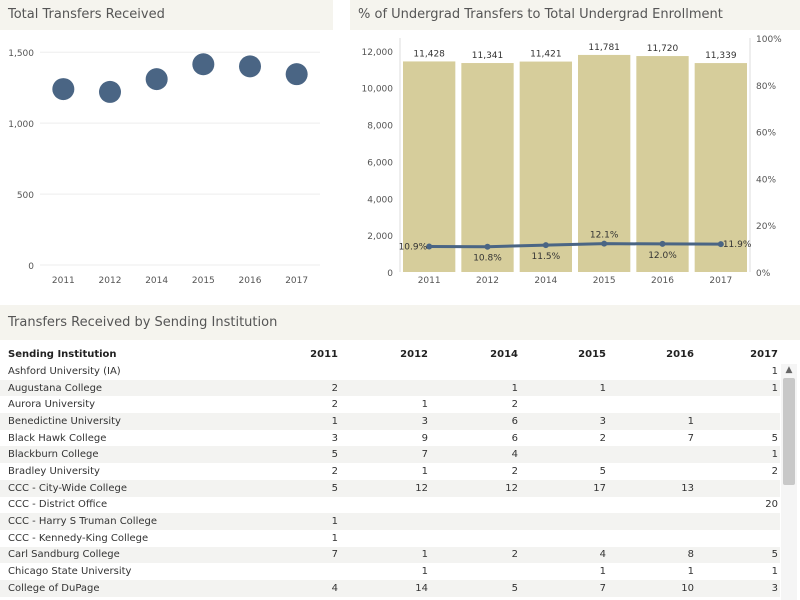  Describe the element at coordinates (604, 281) in the screenshot. I see `x-tick-label: 2015` at that location.